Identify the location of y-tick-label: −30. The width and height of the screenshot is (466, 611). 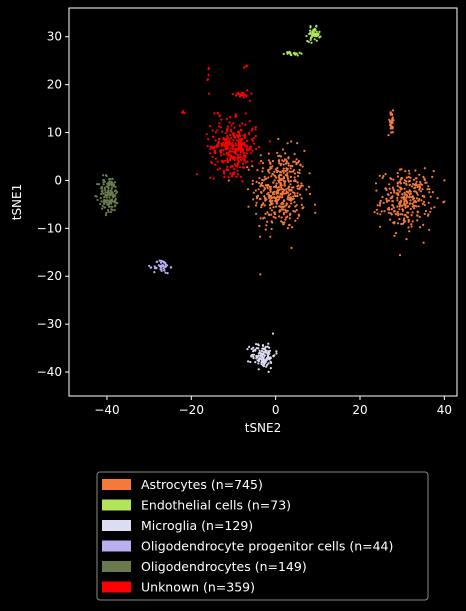
(49, 324).